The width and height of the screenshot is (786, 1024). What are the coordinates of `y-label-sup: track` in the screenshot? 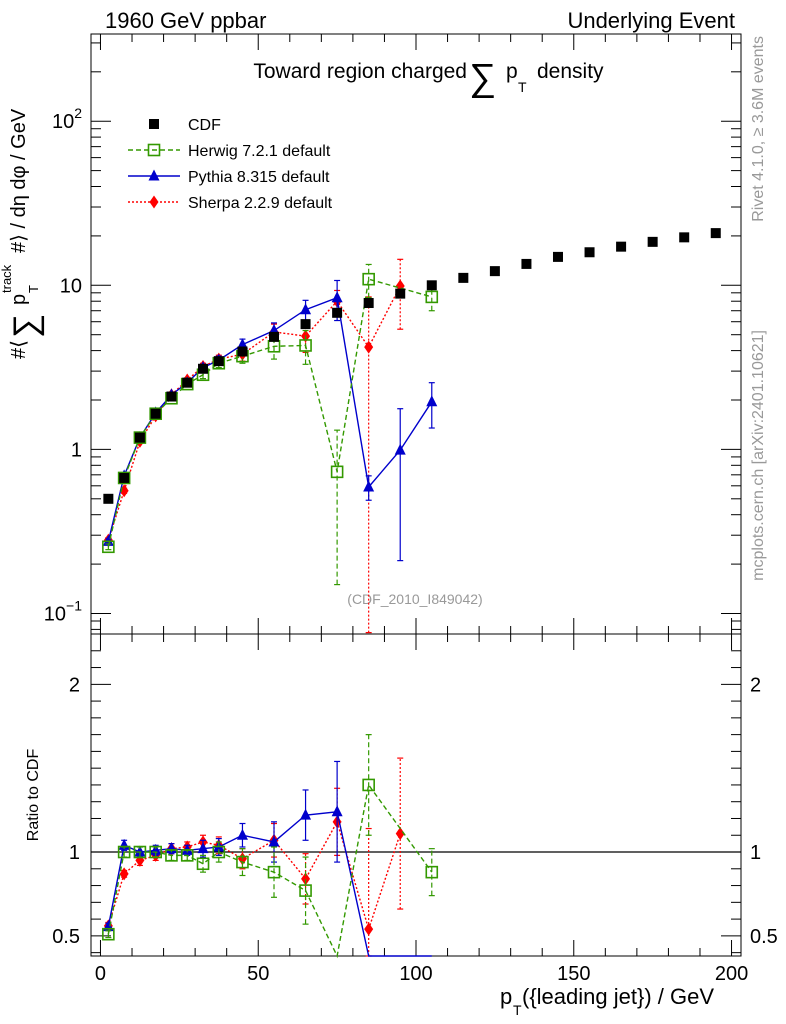 It's located at (7, 278).